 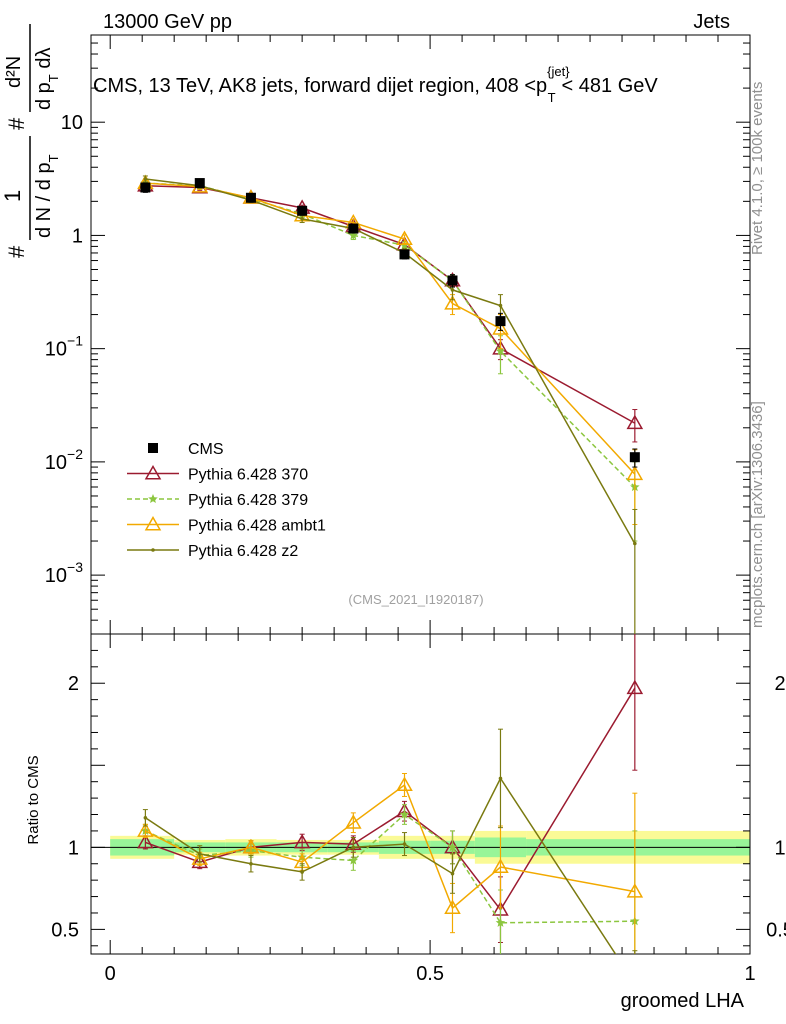 What do you see at coordinates (248, 500) in the screenshot?
I see `legend-label-p379: Pythia 6.428 379` at bounding box center [248, 500].